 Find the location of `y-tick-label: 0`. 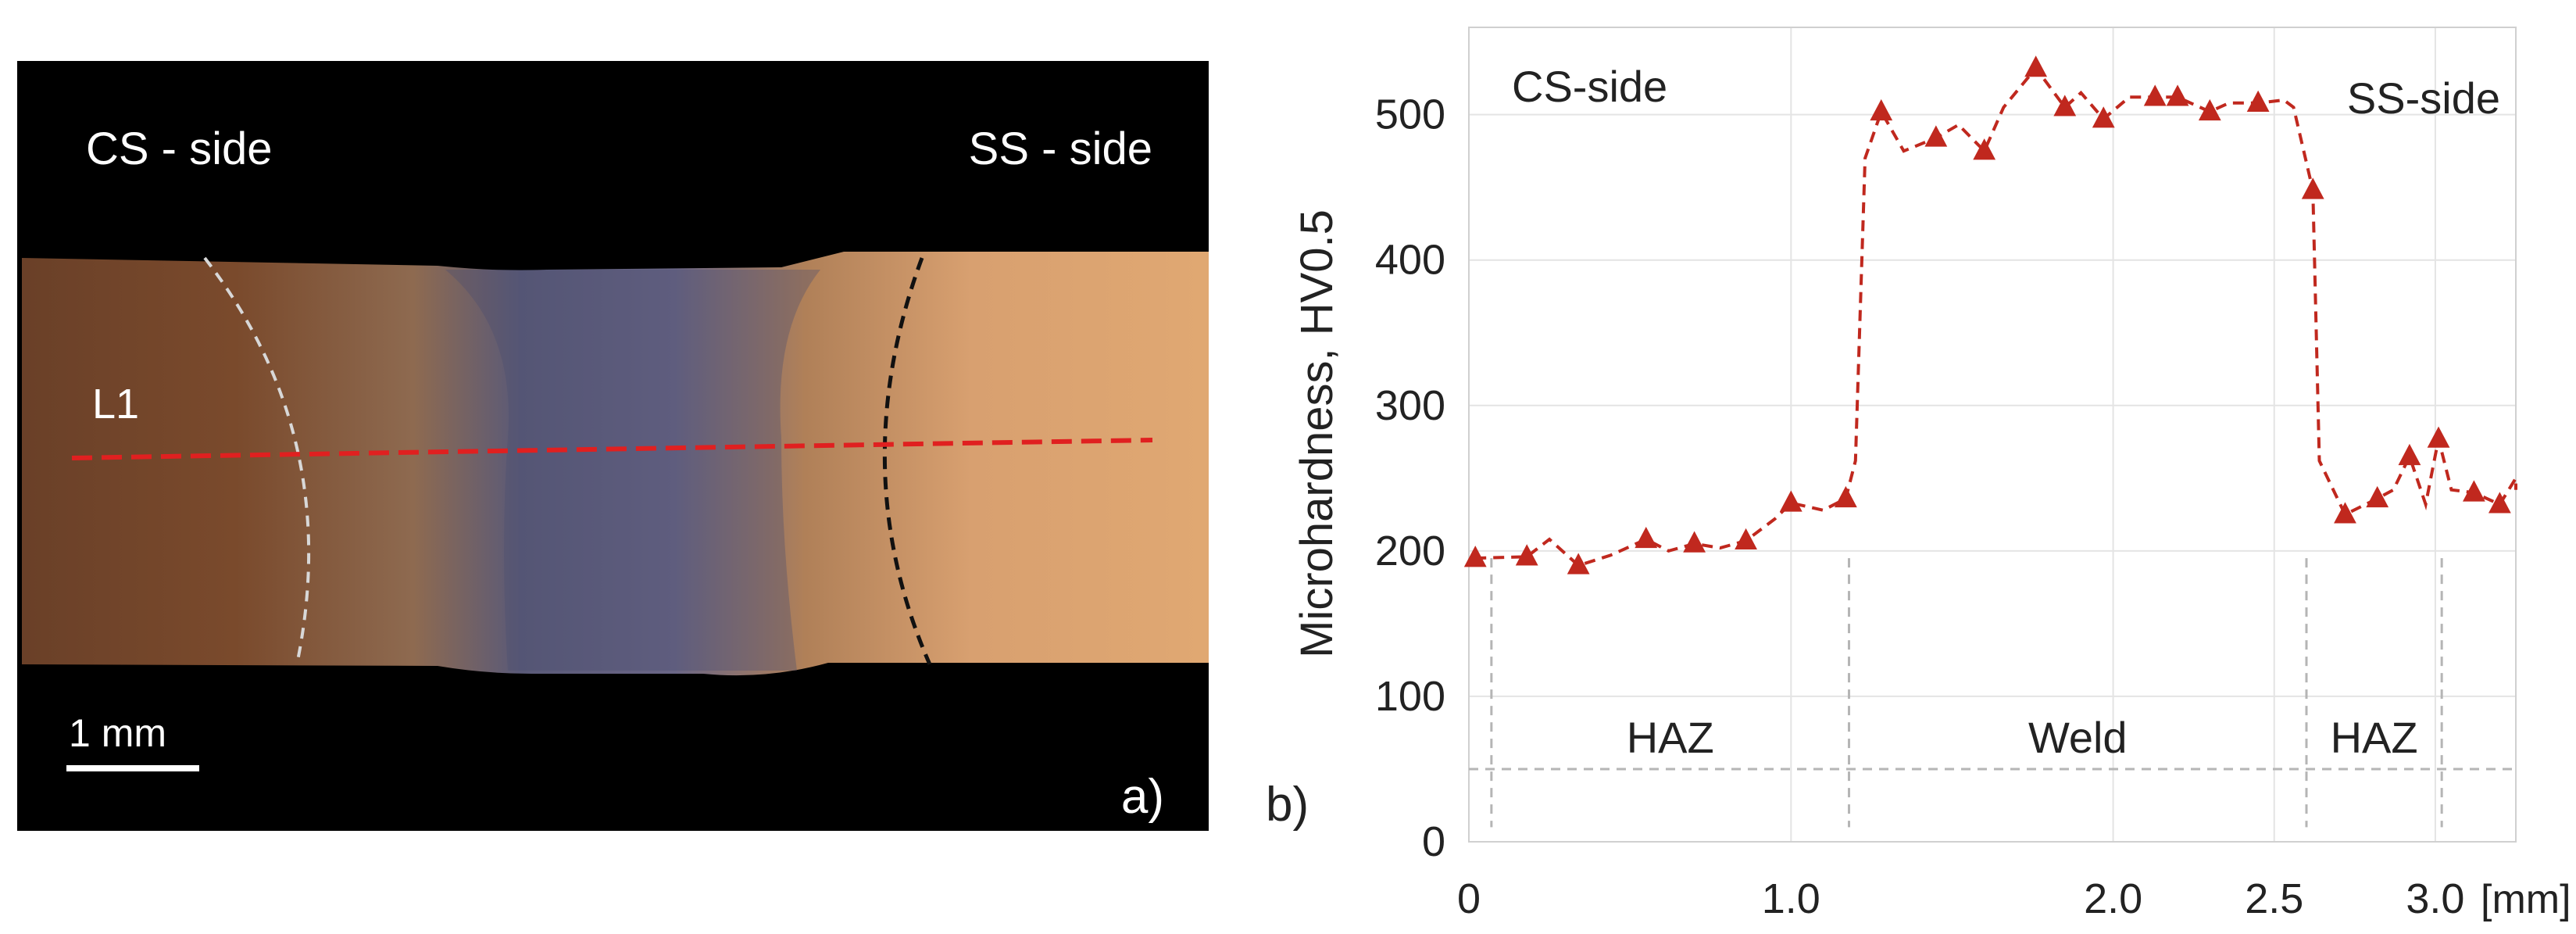

y-tick-label: 0 is located at coordinates (1434, 841).